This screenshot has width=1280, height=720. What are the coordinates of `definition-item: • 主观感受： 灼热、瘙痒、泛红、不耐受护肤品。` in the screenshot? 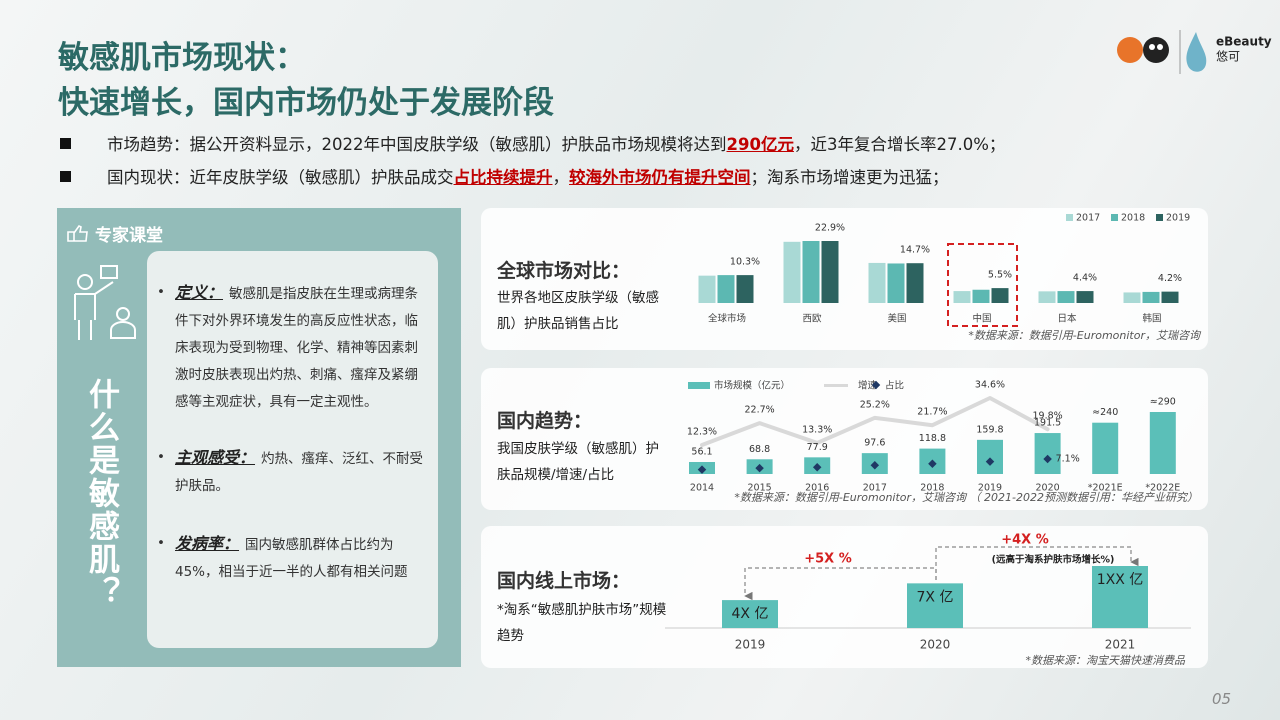 It's located at (292, 472).